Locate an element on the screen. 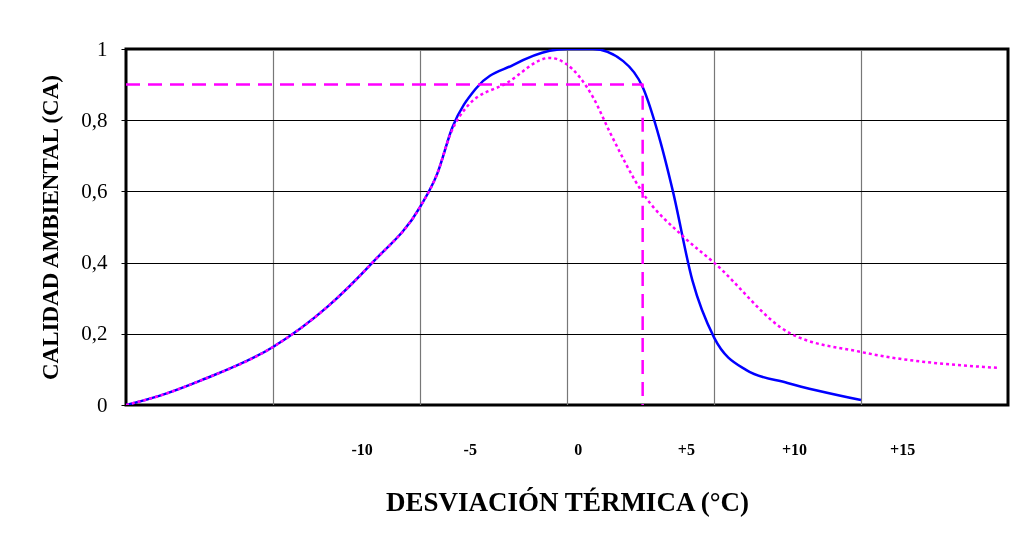  y-tick-label: 0,8 is located at coordinates (94, 119).